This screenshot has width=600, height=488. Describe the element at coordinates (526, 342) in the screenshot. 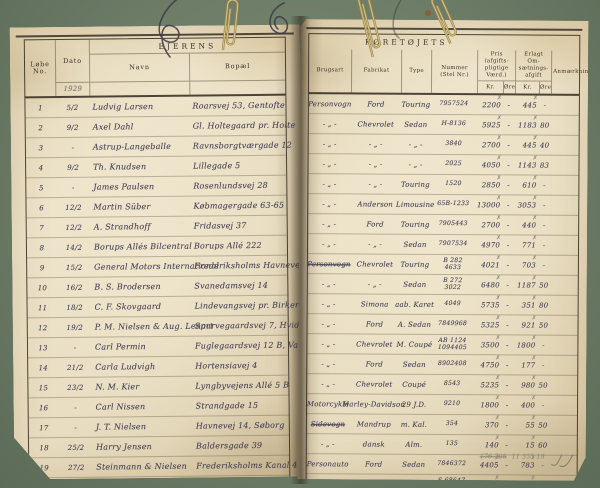

I see `cell-erlagt-kr: ✗ 1800` at that location.